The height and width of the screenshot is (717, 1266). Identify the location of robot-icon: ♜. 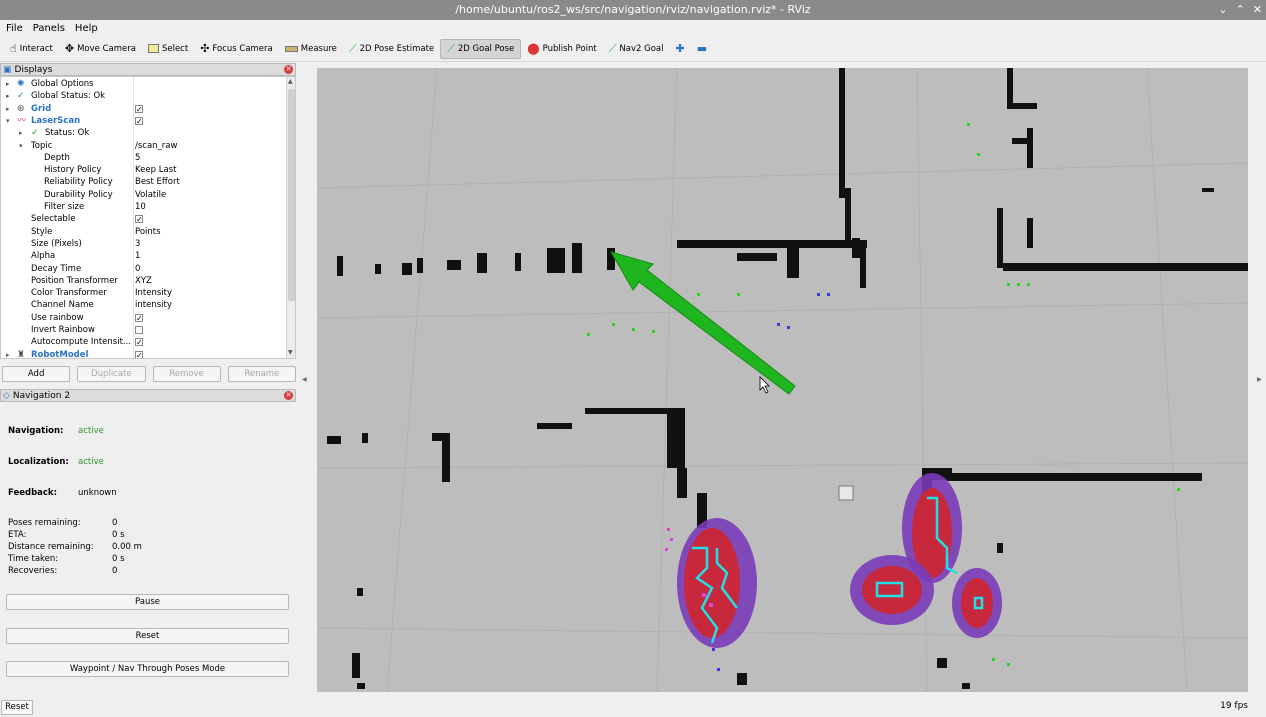
(21, 354).